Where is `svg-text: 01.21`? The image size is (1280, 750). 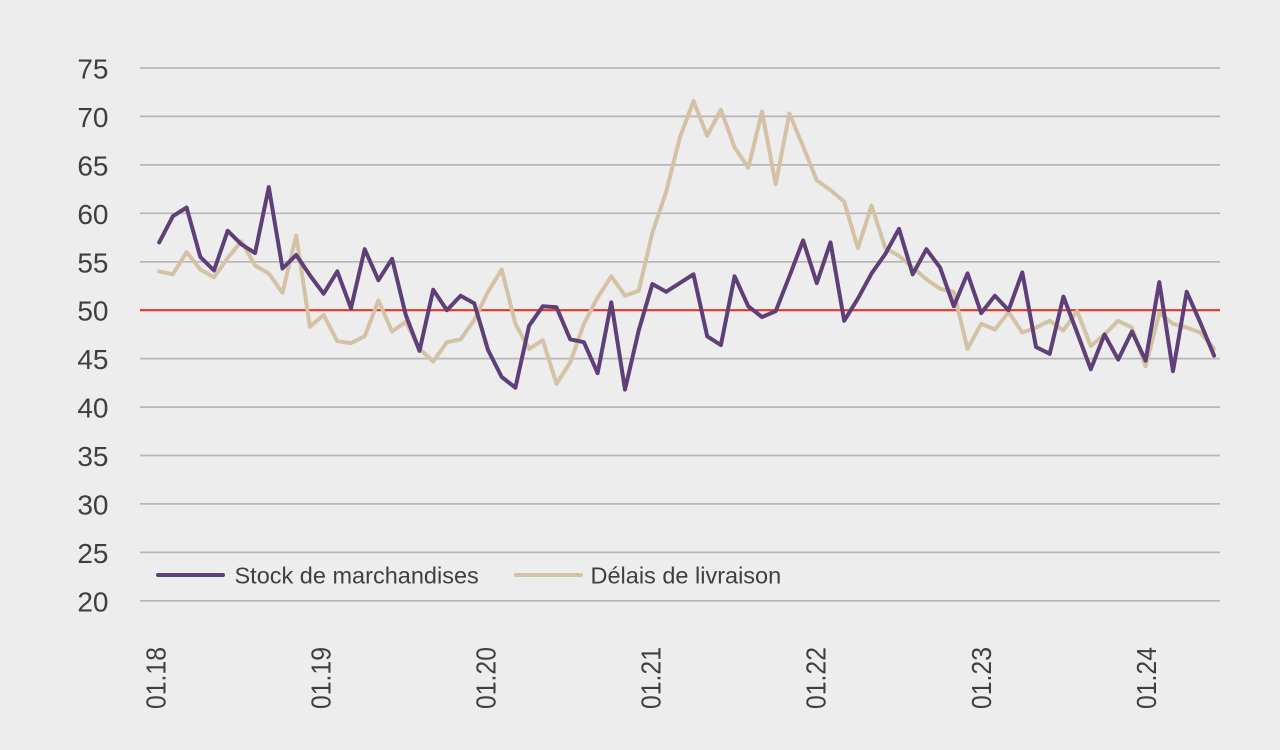
svg-text: 01.21 is located at coordinates (651, 678).